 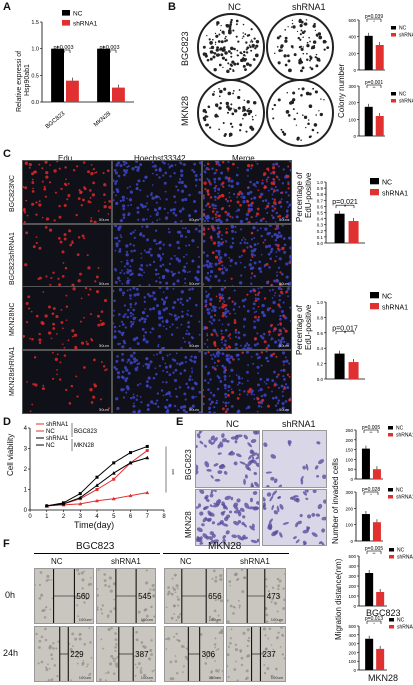 I want to click on p-value: p=0.003, so click(x=63, y=48).